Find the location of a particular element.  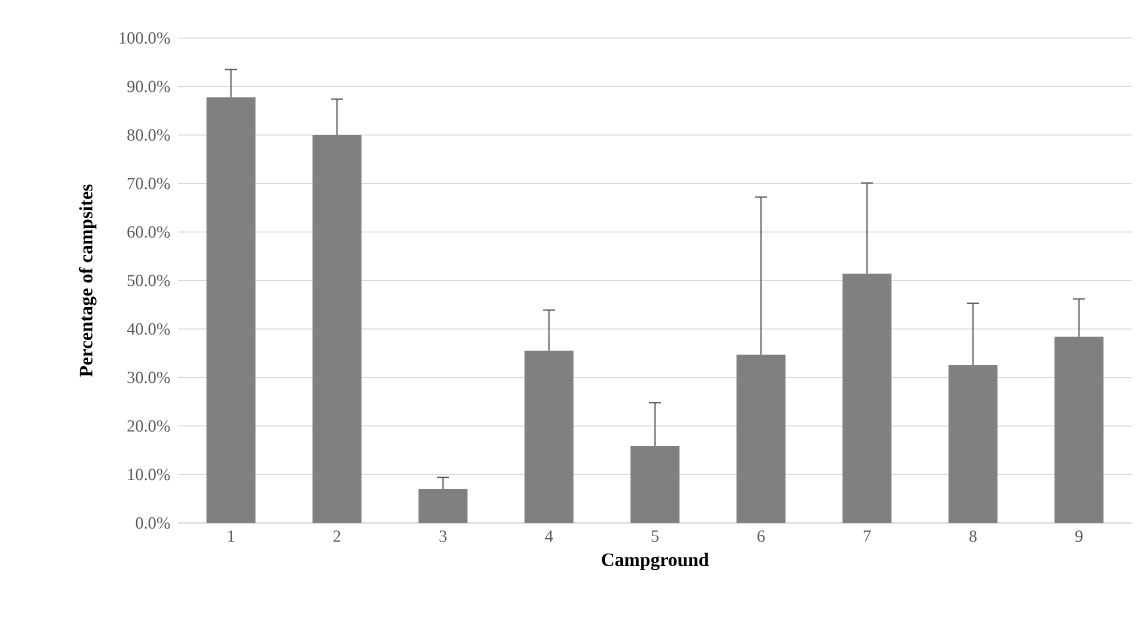

x-tick-label: 8 is located at coordinates (973, 536).